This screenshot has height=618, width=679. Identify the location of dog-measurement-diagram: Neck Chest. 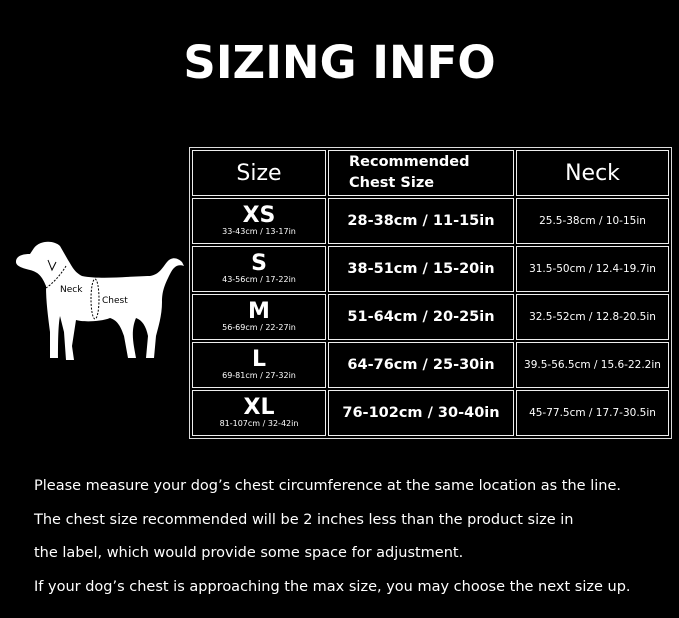
(100, 300).